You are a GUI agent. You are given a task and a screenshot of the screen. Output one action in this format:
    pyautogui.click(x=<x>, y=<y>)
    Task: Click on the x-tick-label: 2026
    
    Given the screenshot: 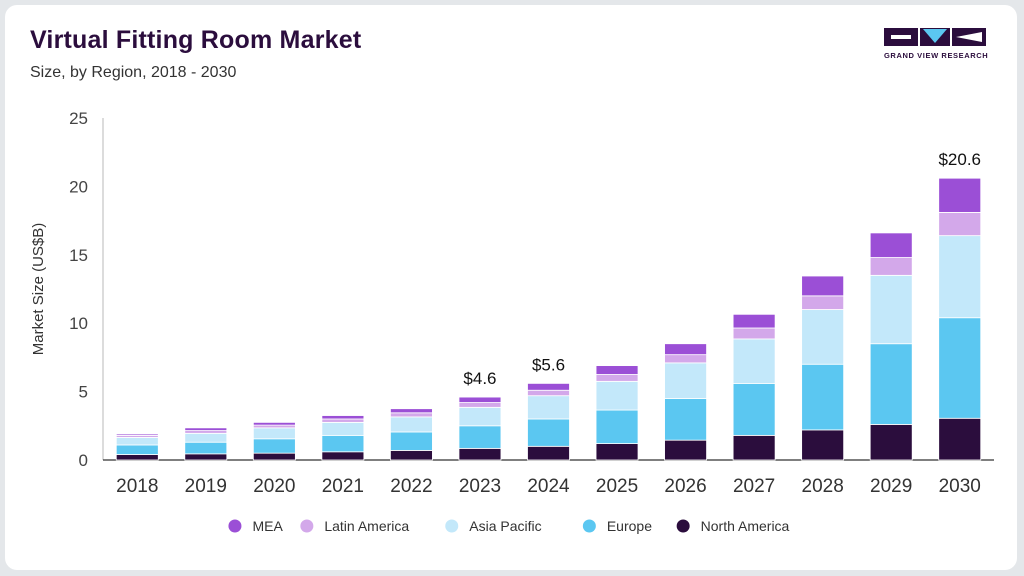 What is the action you would take?
    pyautogui.click(x=685, y=486)
    